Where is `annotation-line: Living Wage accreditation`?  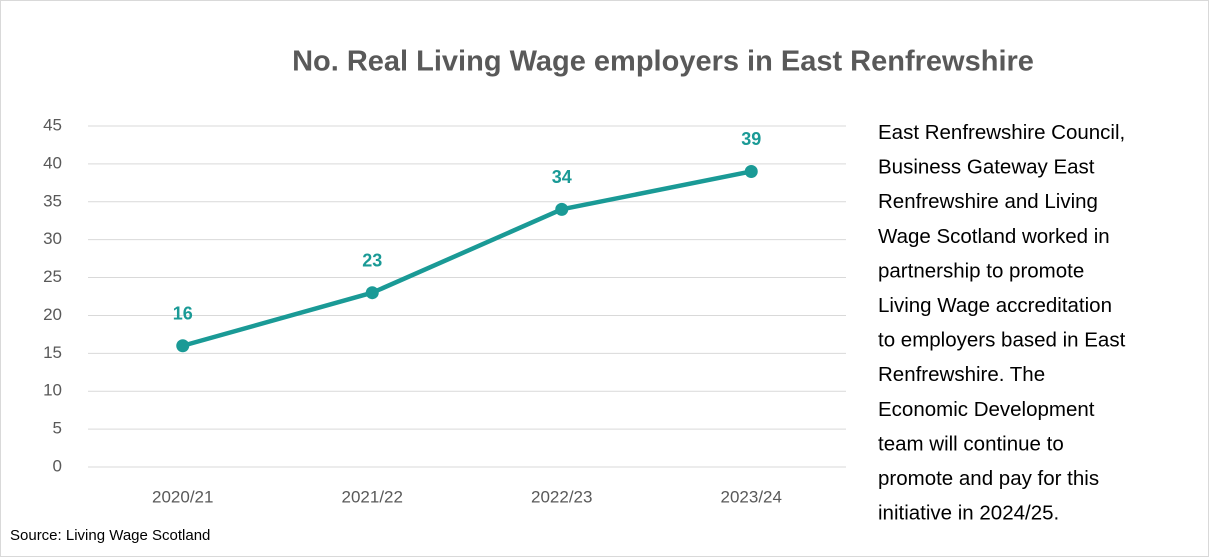 annotation-line: Living Wage accreditation is located at coordinates (995, 305).